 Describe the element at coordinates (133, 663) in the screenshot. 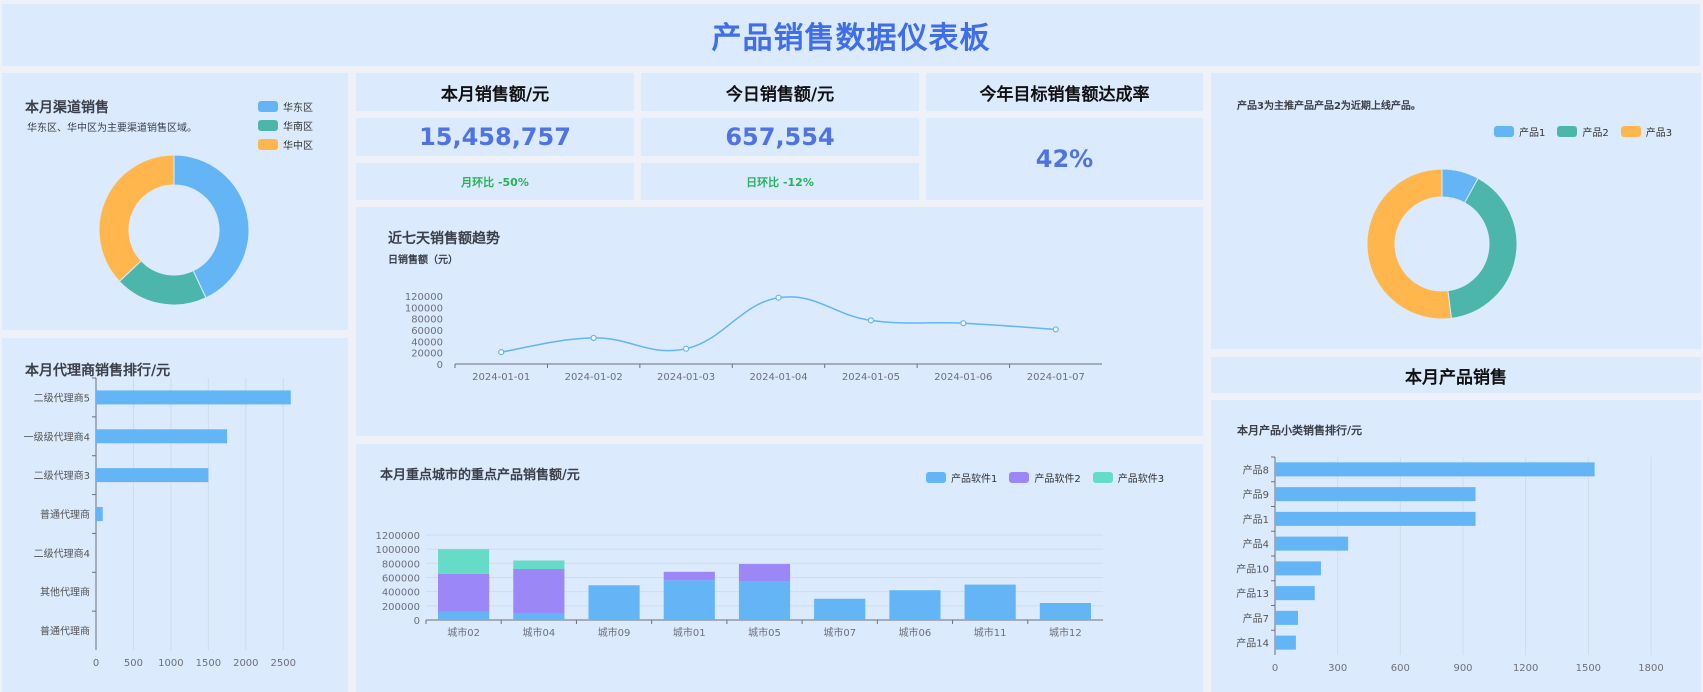

I see `dealer-x-tick-label: 500` at that location.